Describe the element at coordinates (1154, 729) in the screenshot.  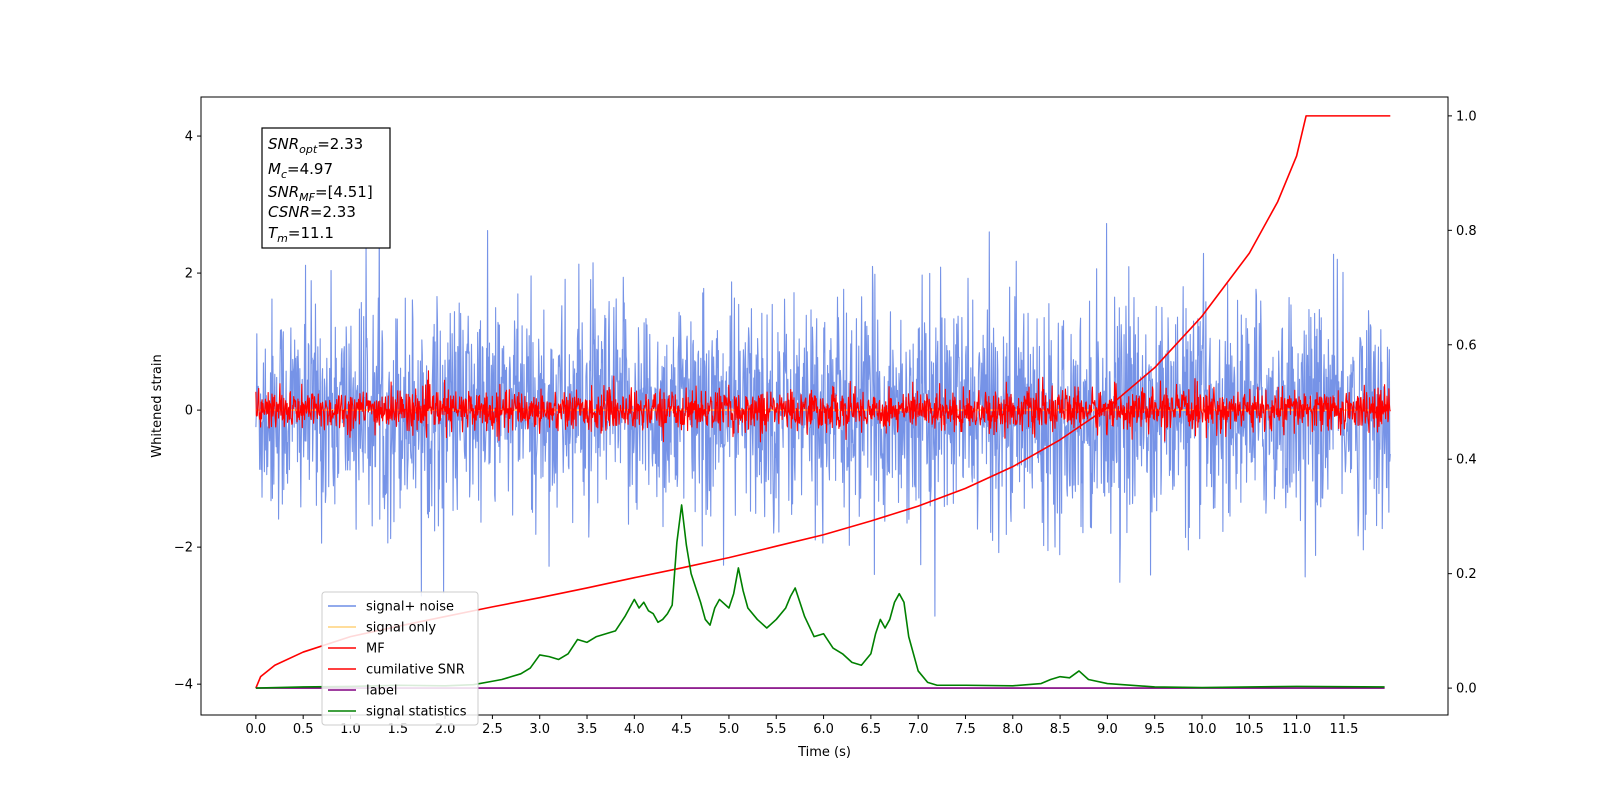
I see `x-tick-label: 9.5` at that location.